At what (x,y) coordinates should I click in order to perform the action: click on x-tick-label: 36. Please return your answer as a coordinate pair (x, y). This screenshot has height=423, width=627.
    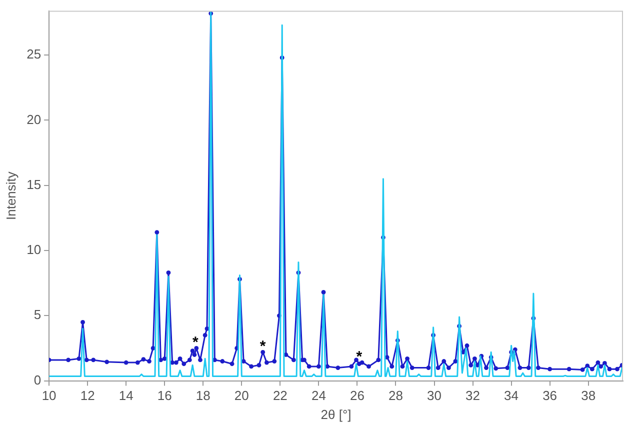
    Looking at the image, I should click on (550, 396).